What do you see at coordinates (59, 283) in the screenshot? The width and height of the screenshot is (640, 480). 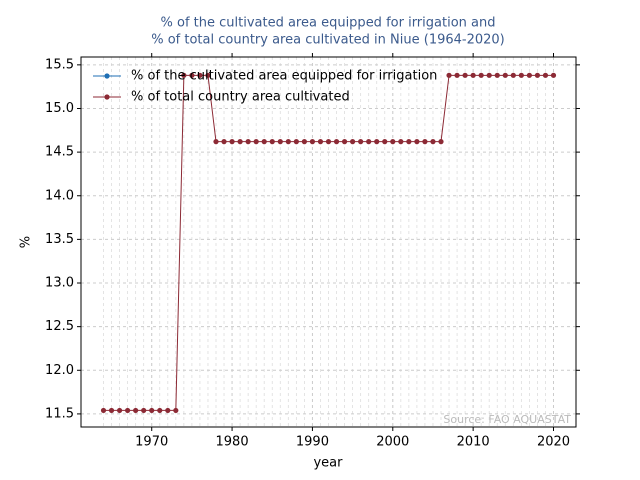 I see `y-tick-label: 13.0` at bounding box center [59, 283].